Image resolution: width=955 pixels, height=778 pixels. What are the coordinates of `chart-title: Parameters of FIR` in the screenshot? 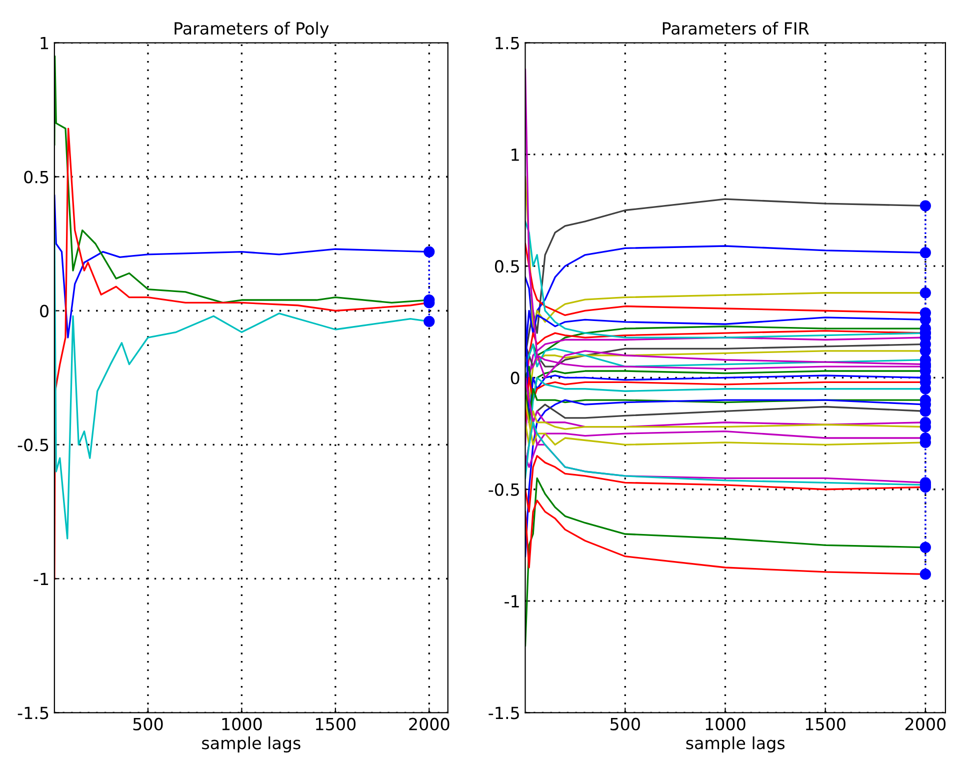 It's located at (735, 28).